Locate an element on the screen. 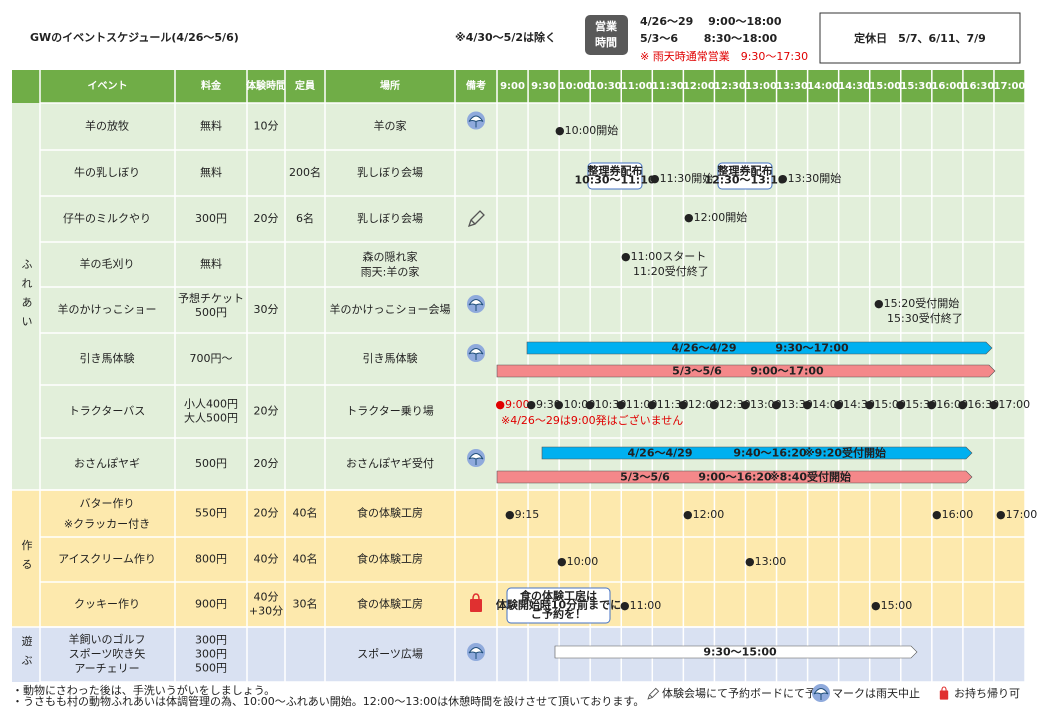  bar-label: 9:30〜17:00 is located at coordinates (812, 348).